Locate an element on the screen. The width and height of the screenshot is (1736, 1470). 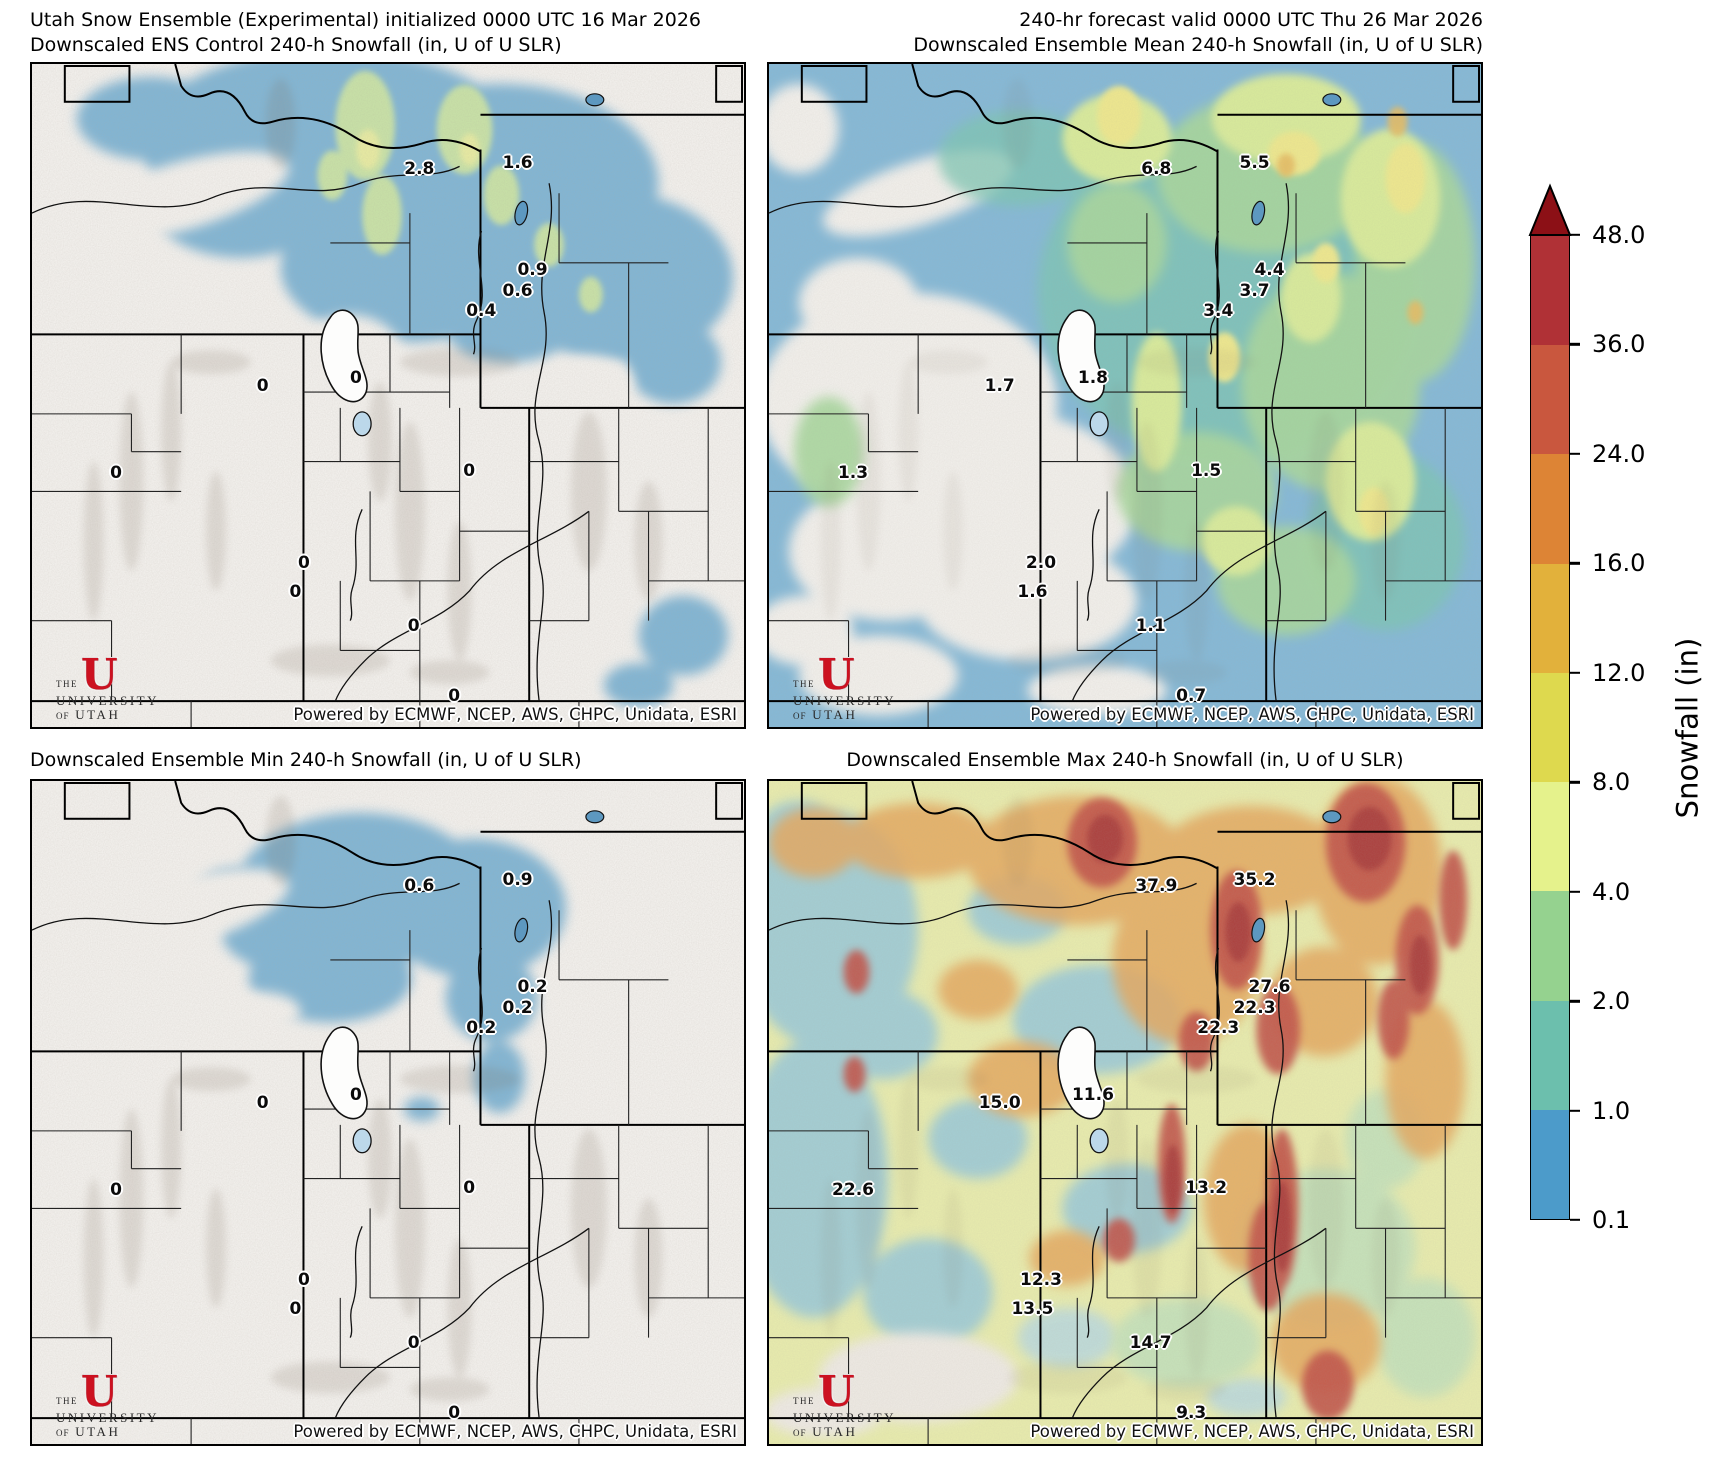
station-value-label: 2.8 is located at coordinates (419, 168).